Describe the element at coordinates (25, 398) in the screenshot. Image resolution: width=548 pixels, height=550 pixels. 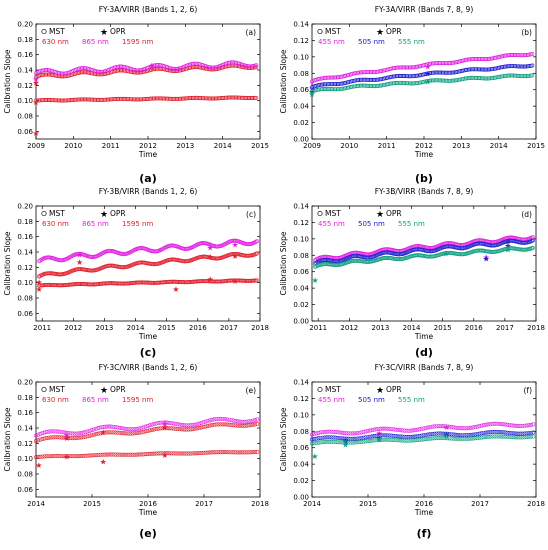
I see `y-tick-label: 0.18` at that location.